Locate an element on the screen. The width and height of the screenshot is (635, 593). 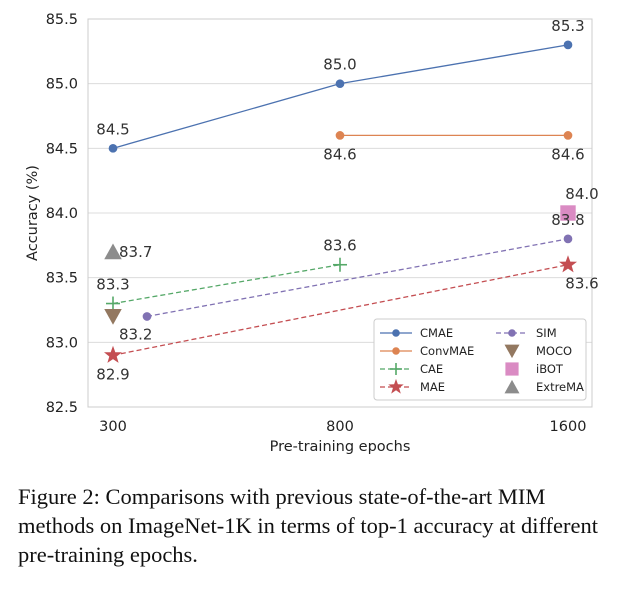
x-tick-labels: 300 800 1600 is located at coordinates (342, 427).